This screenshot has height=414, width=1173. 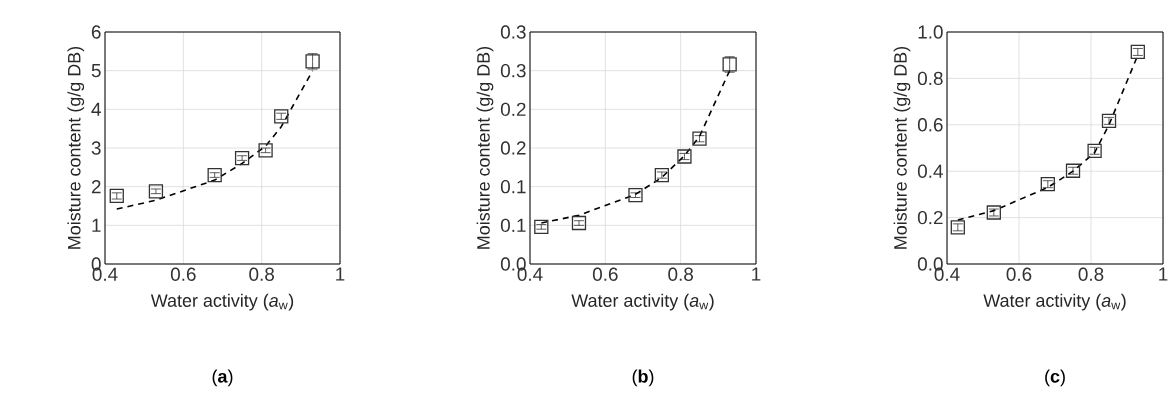 I want to click on y-tick-label: 0.6, so click(x=930, y=125).